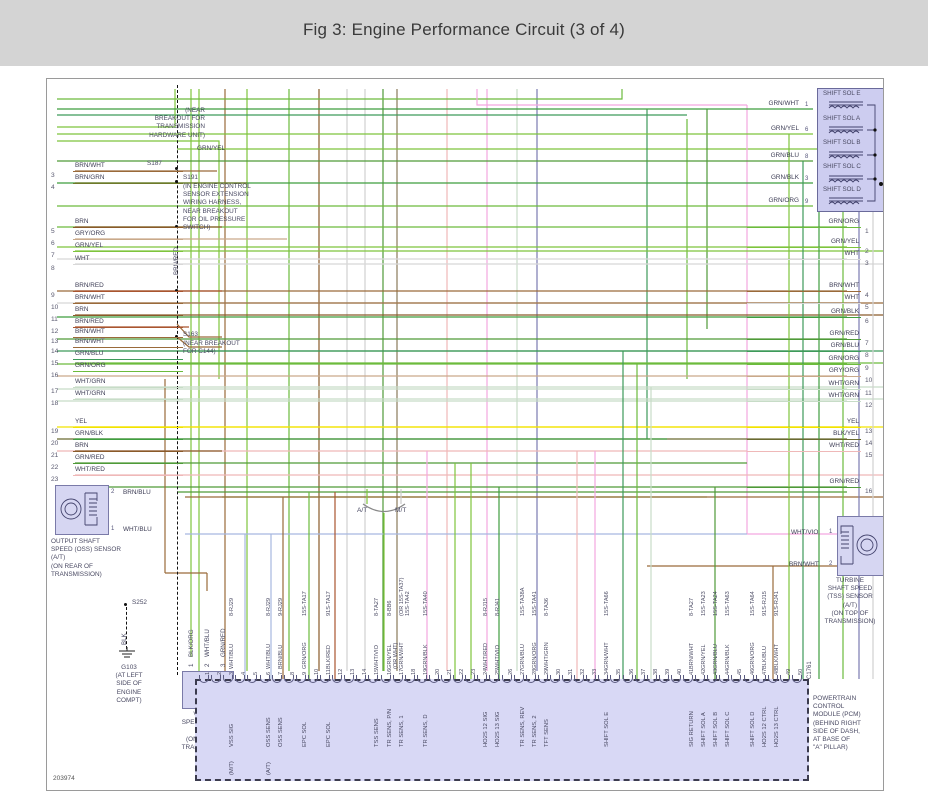 The image size is (928, 809). What do you see at coordinates (486, 729) in the screenshot?
I see `pcm-pin-24-function: HO2S 12 SIG` at bounding box center [486, 729].